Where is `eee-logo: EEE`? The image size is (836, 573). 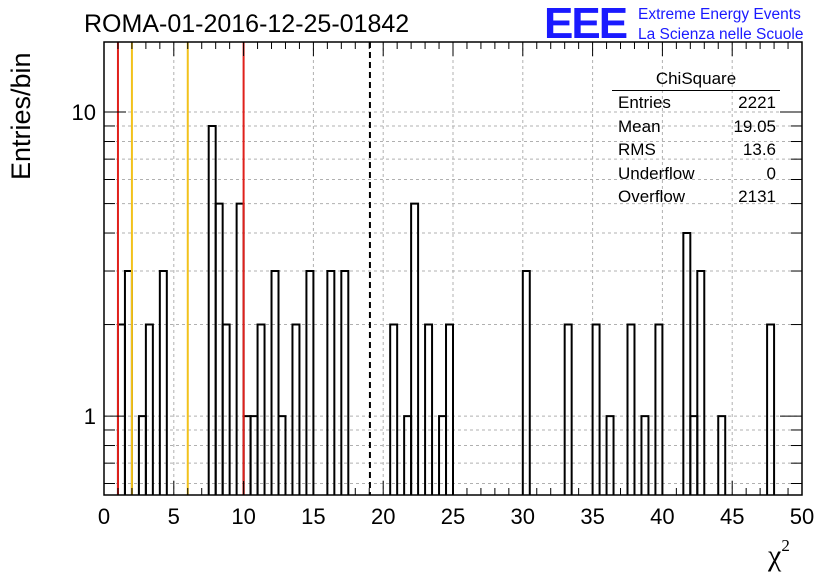
eee-logo: EEE is located at coordinates (586, 24).